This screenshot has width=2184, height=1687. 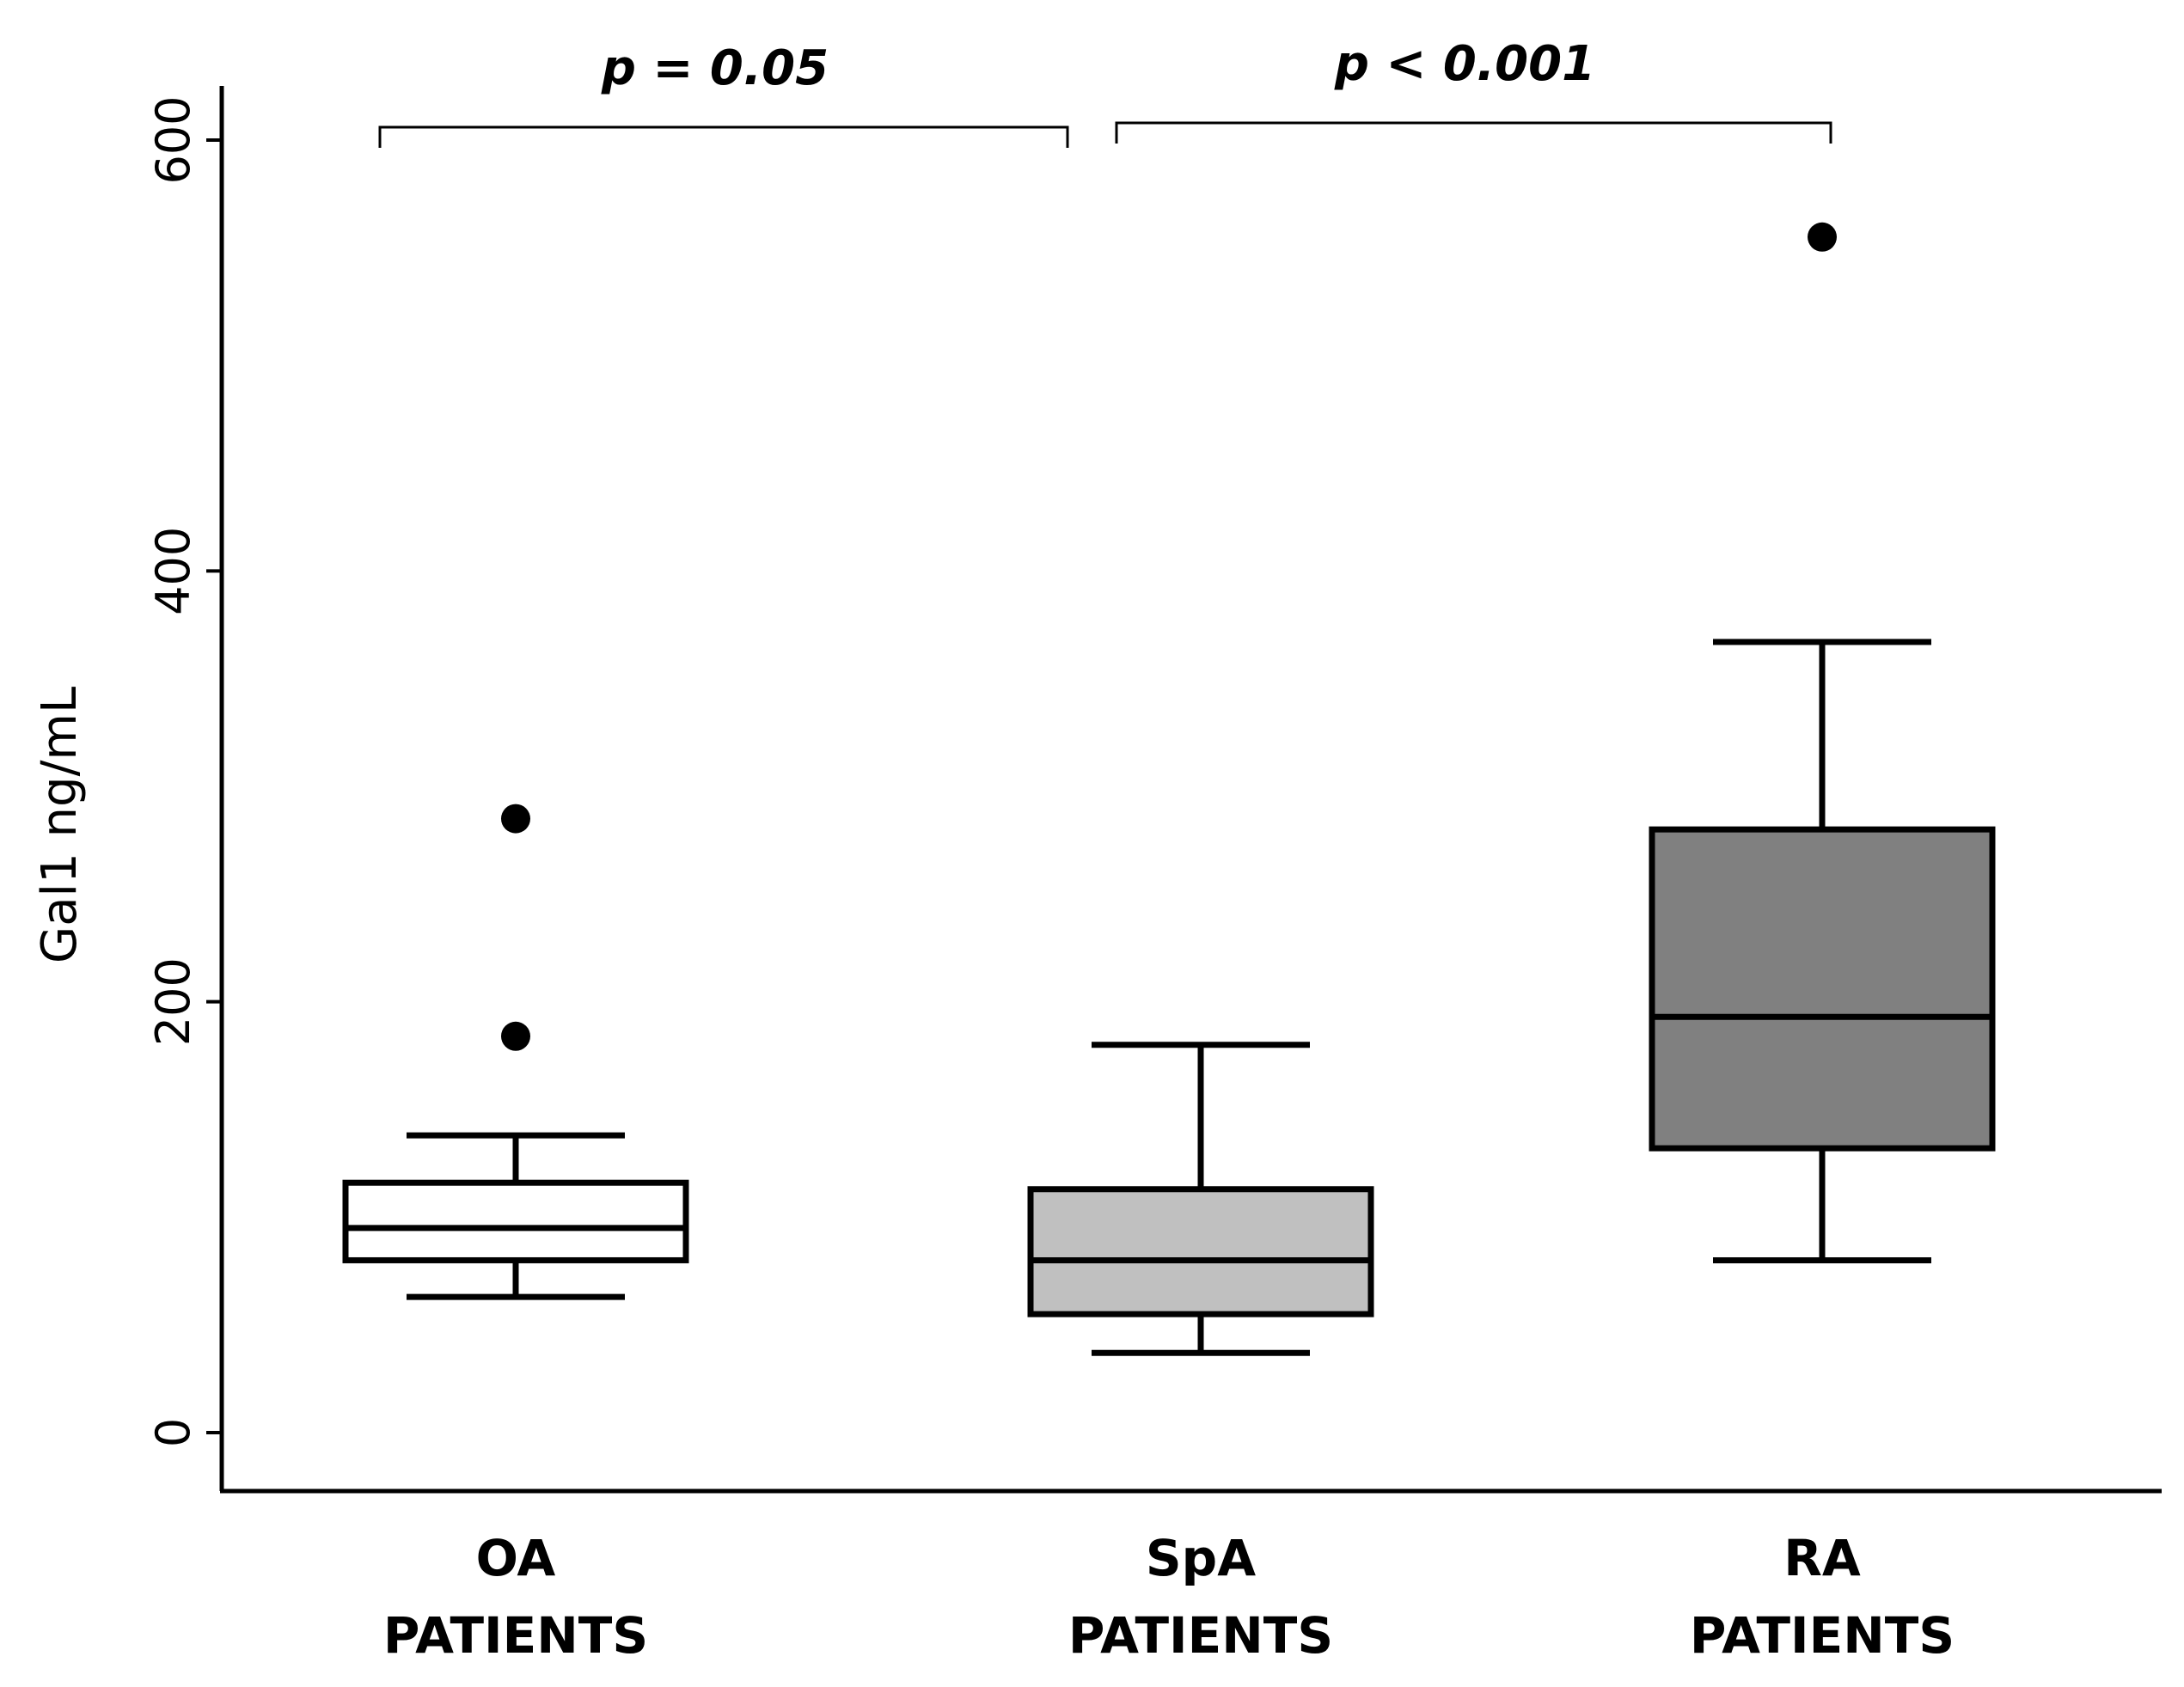 I want to click on significance-bracket: p < 0.001, so click(x=1474, y=90).